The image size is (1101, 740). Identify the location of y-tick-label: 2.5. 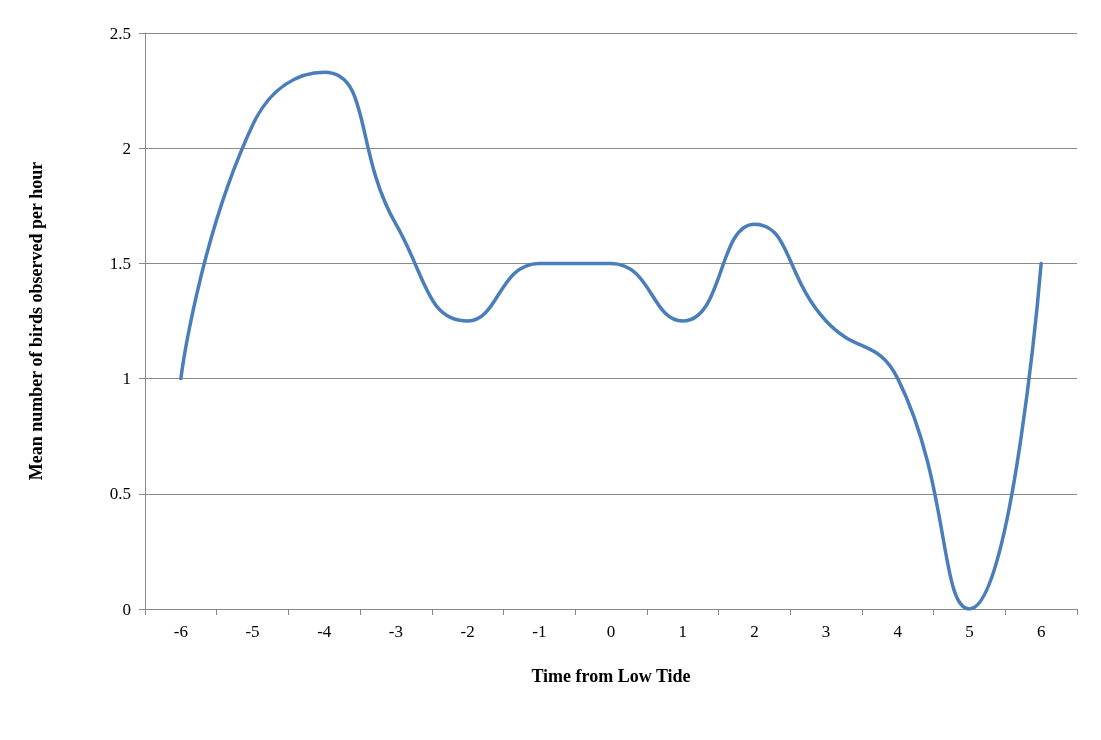
(120, 33).